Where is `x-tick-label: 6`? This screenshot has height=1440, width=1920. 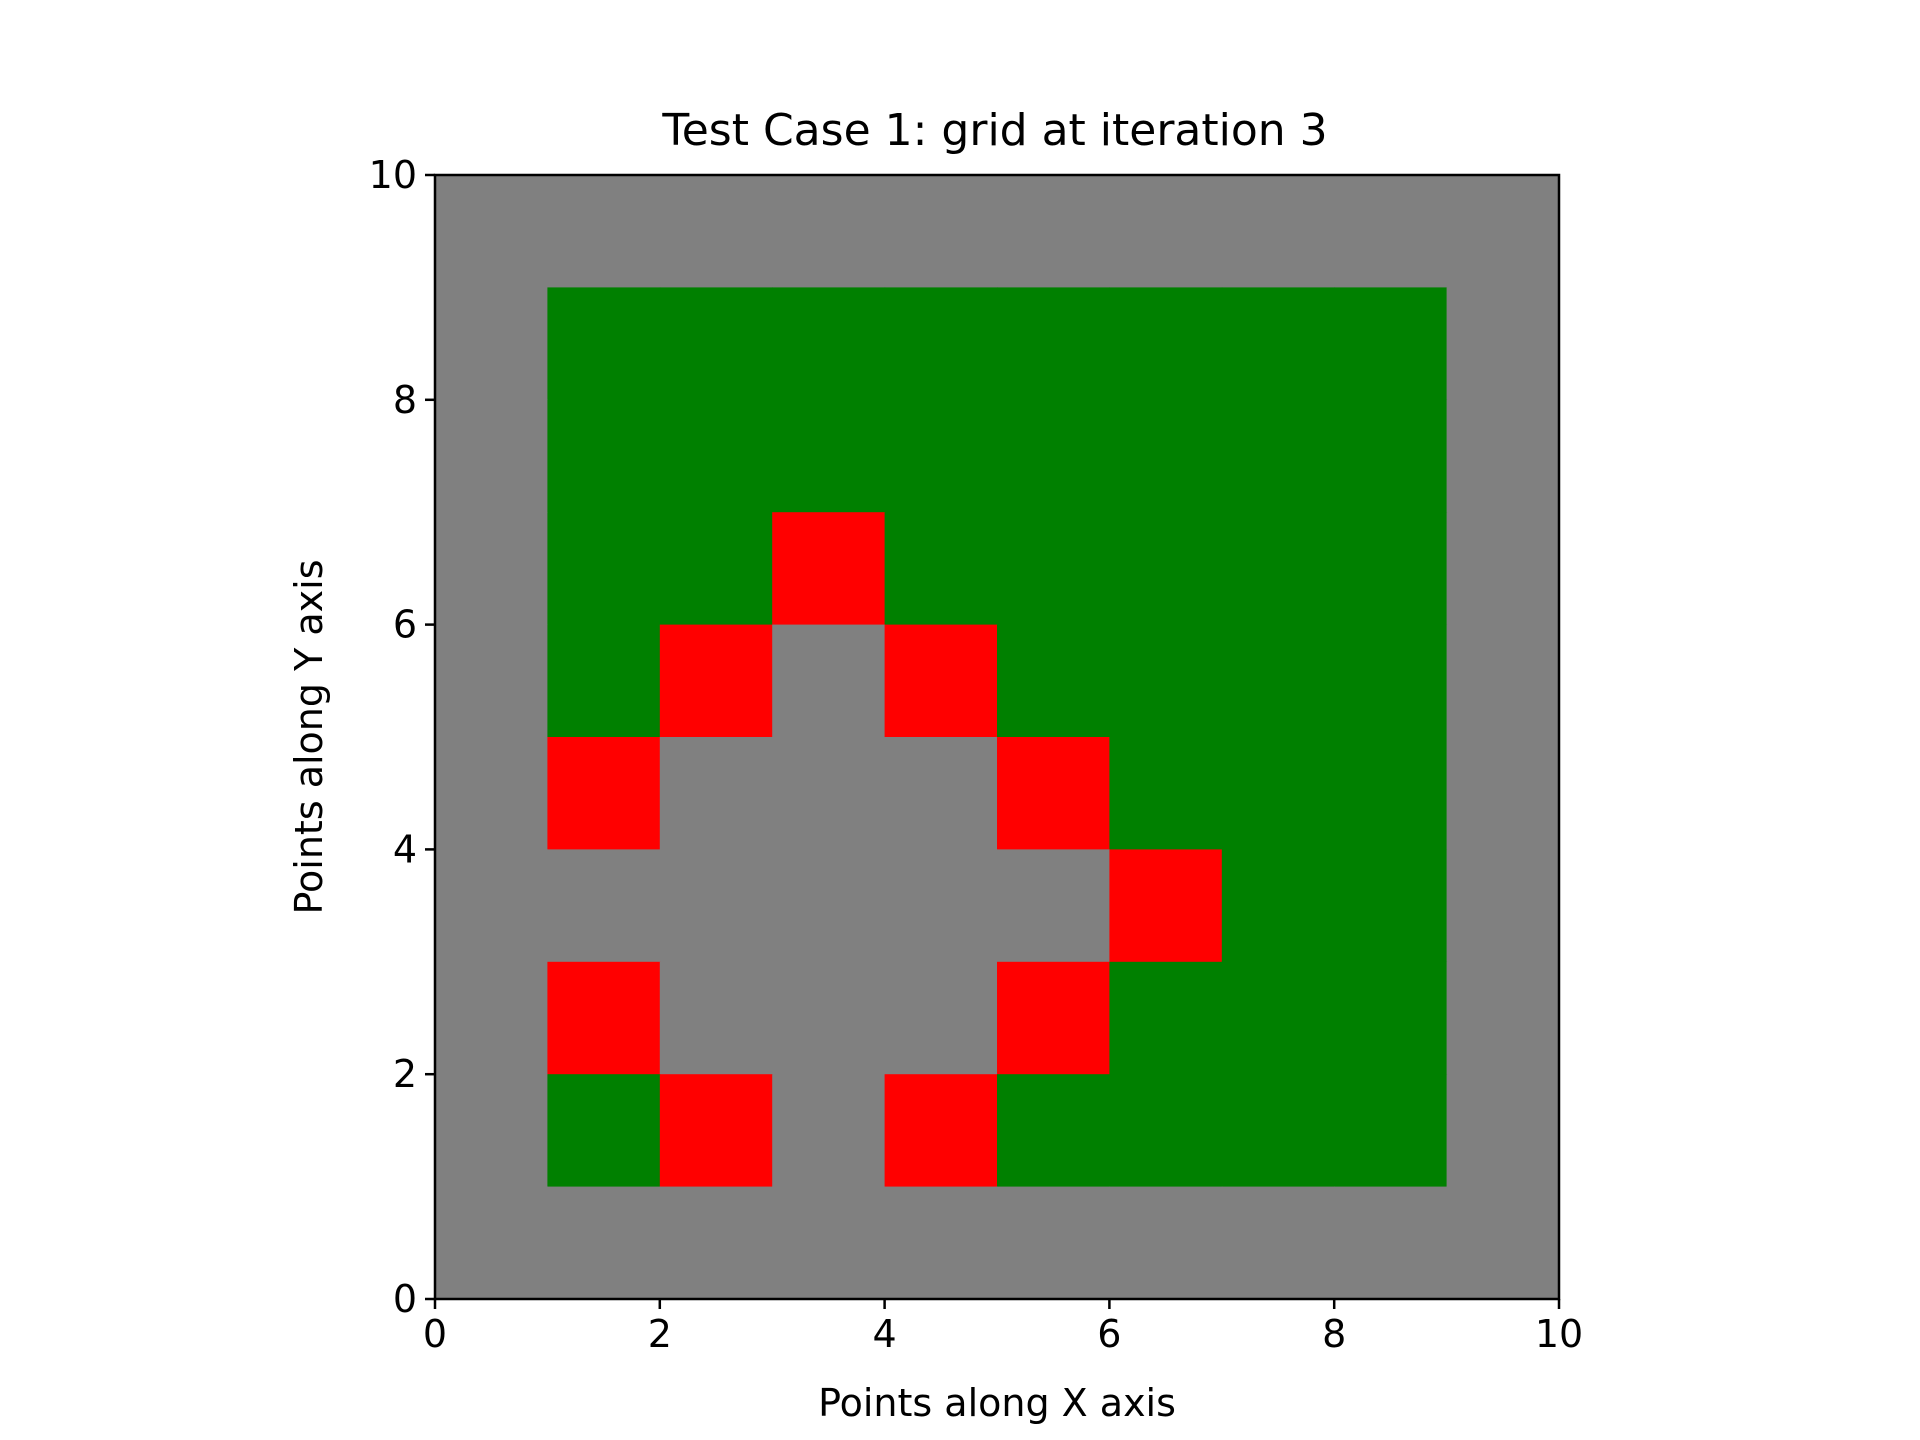 x-tick-label: 6 is located at coordinates (1109, 1334).